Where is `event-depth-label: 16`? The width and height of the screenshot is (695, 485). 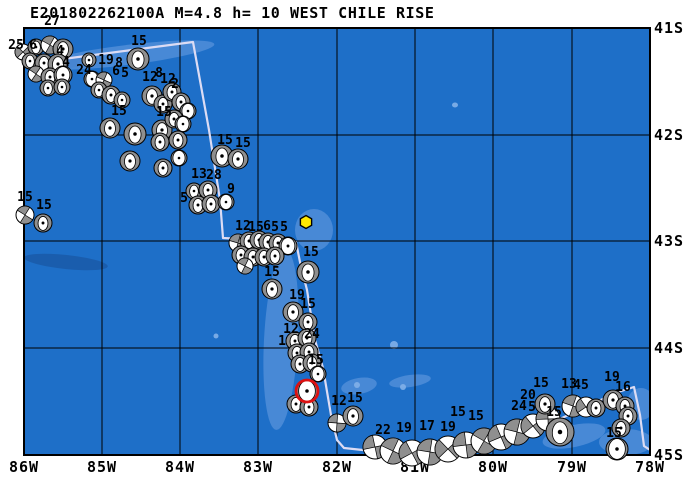
event-depth-label: 16 is located at coordinates (623, 387).